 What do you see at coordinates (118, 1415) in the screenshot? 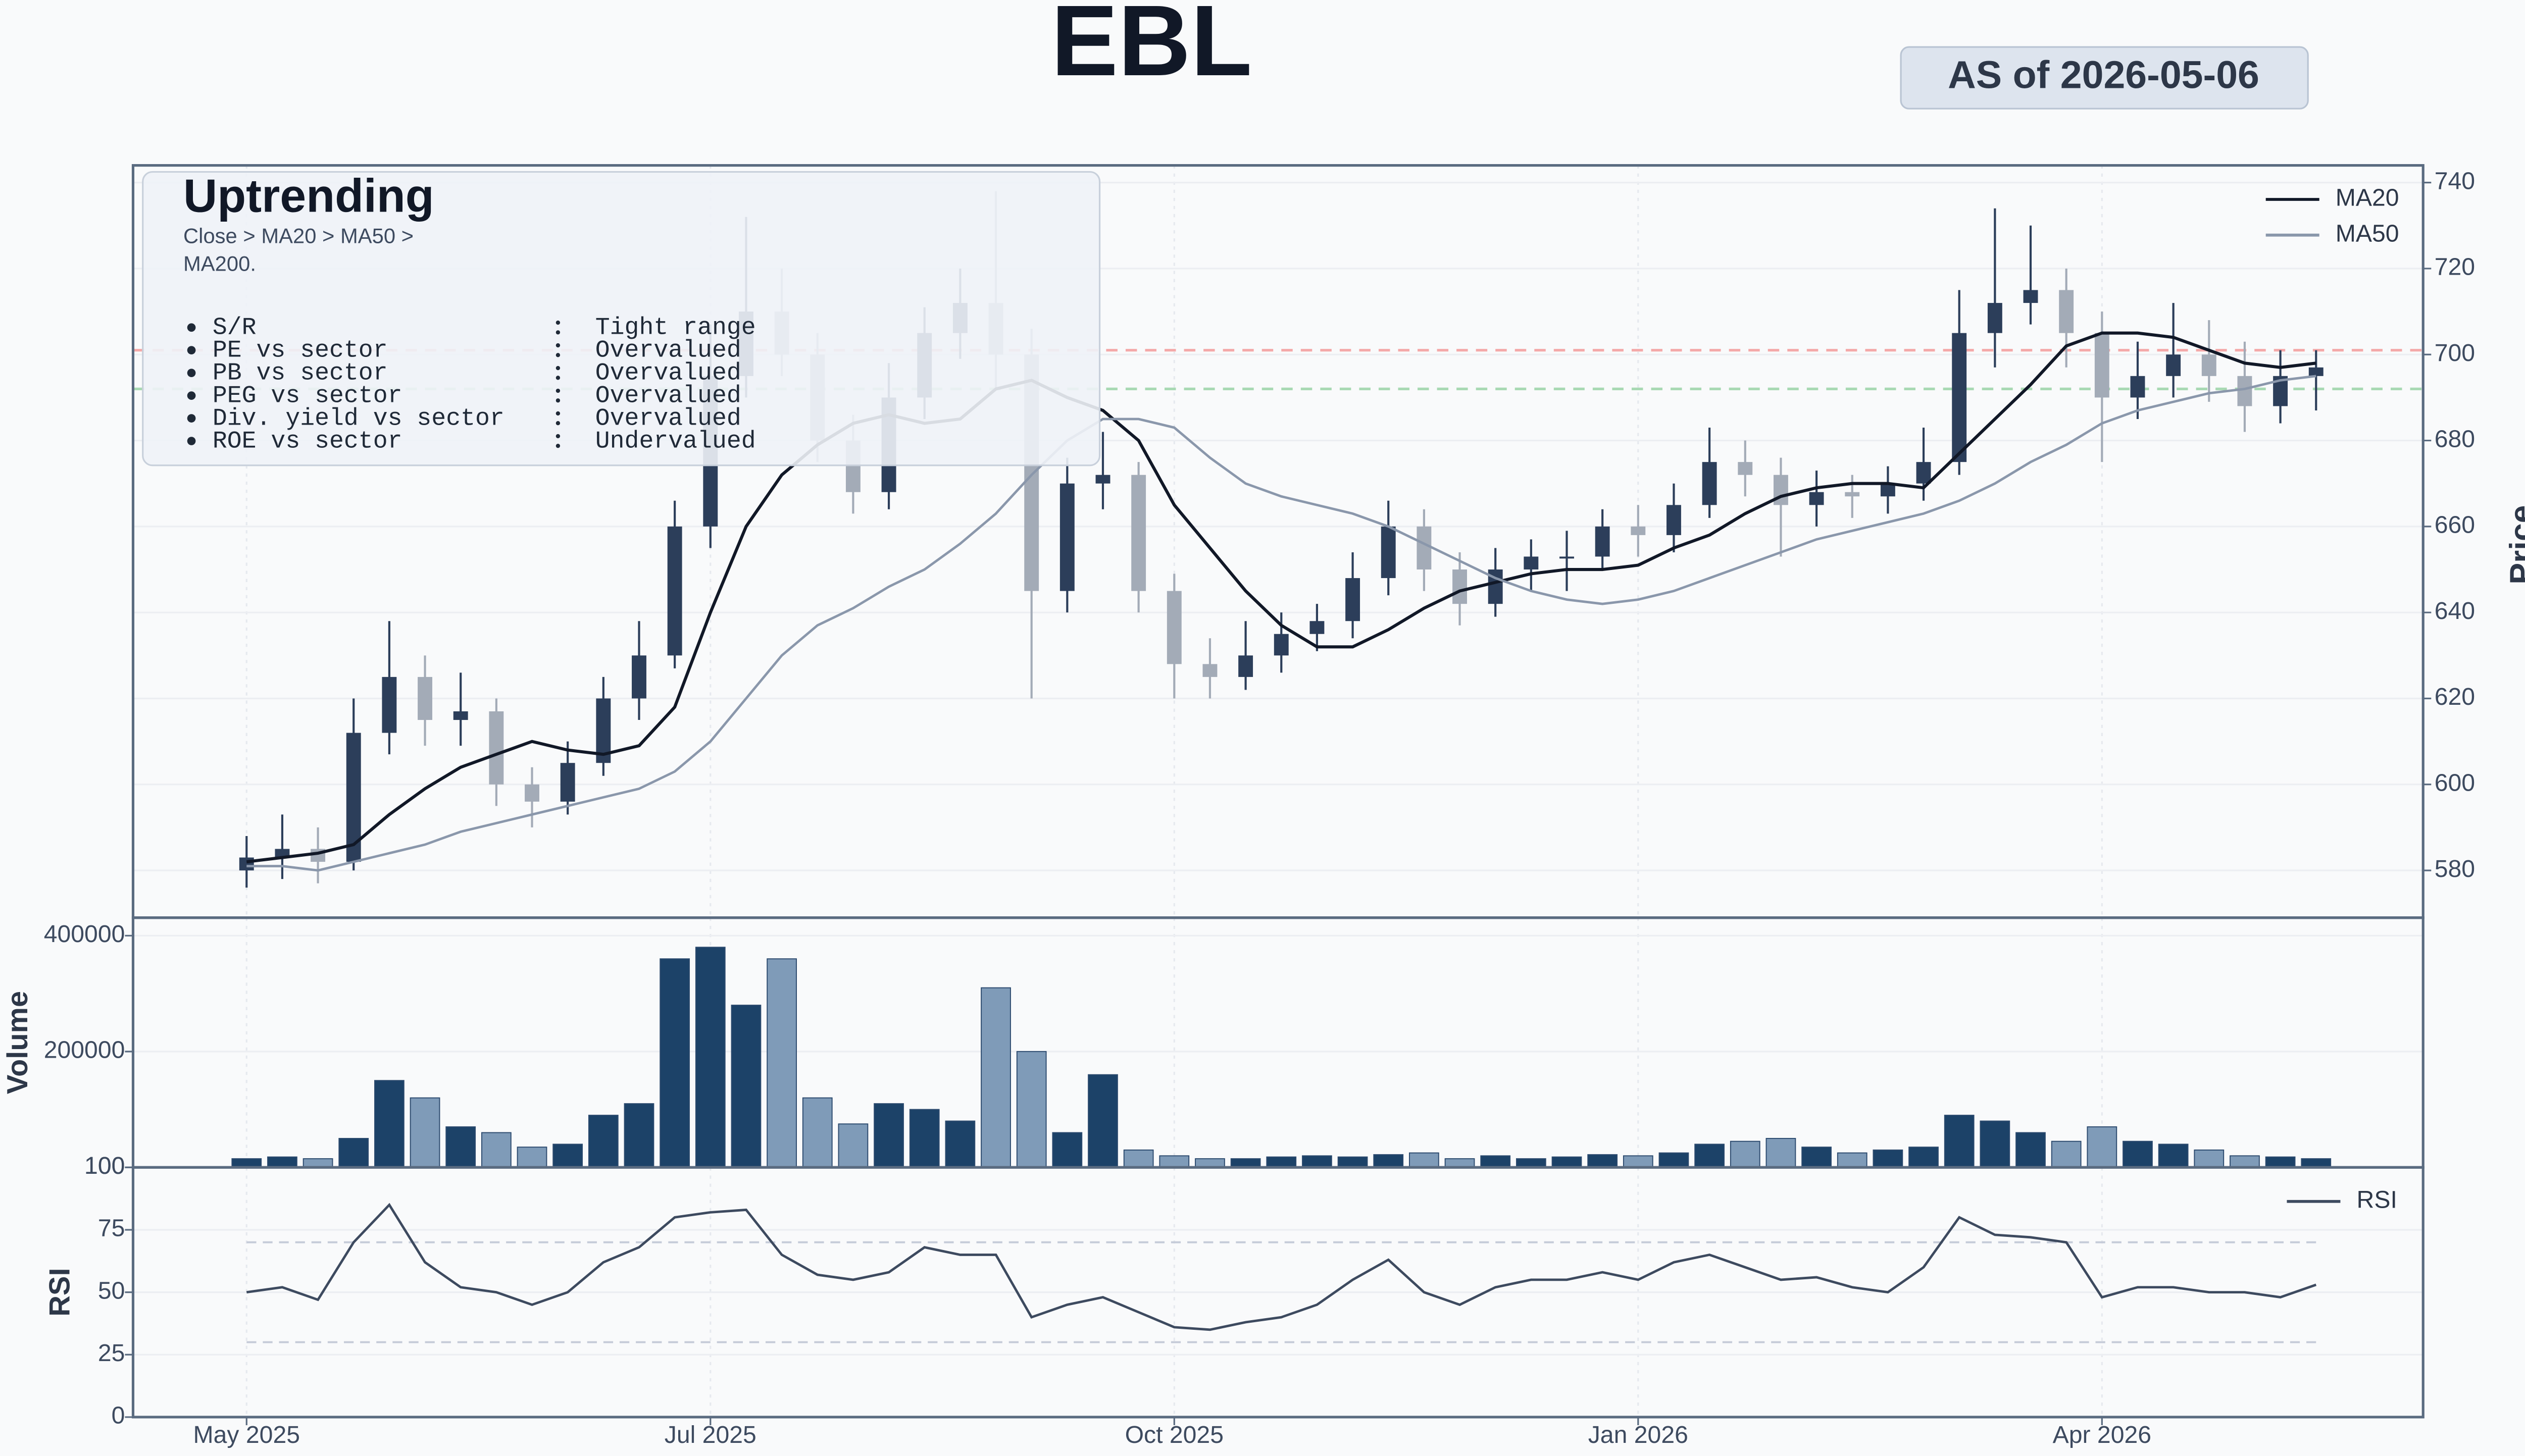
I see `y-tick-label: 0` at bounding box center [118, 1415].